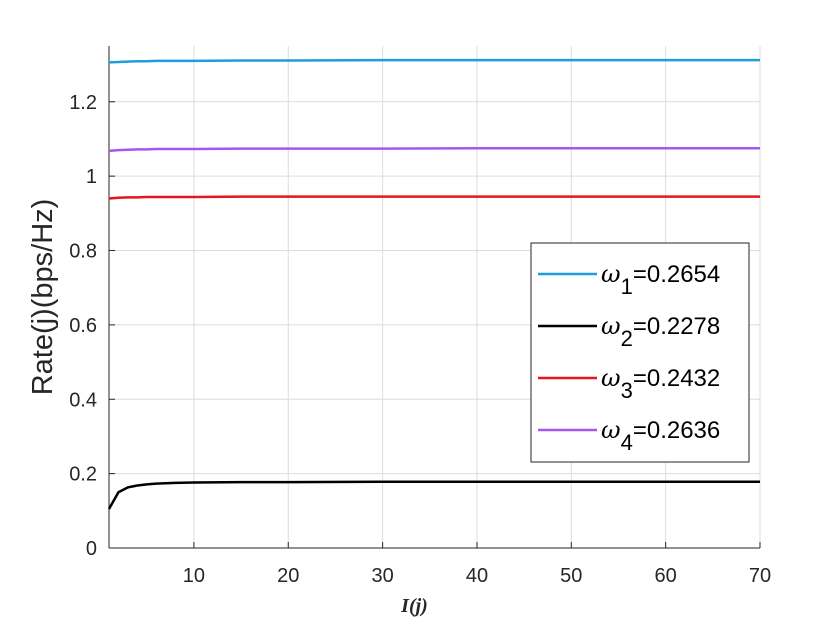 The width and height of the screenshot is (840, 630). Describe the element at coordinates (627, 286) in the screenshot. I see `legend-subscript: 1` at that location.